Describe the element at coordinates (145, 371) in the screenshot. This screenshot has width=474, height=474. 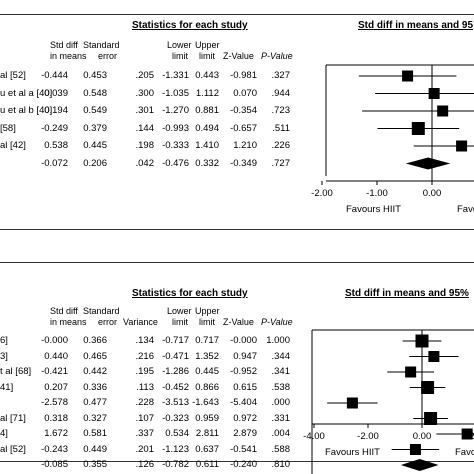
I see `cell-variance: .195` at that location.